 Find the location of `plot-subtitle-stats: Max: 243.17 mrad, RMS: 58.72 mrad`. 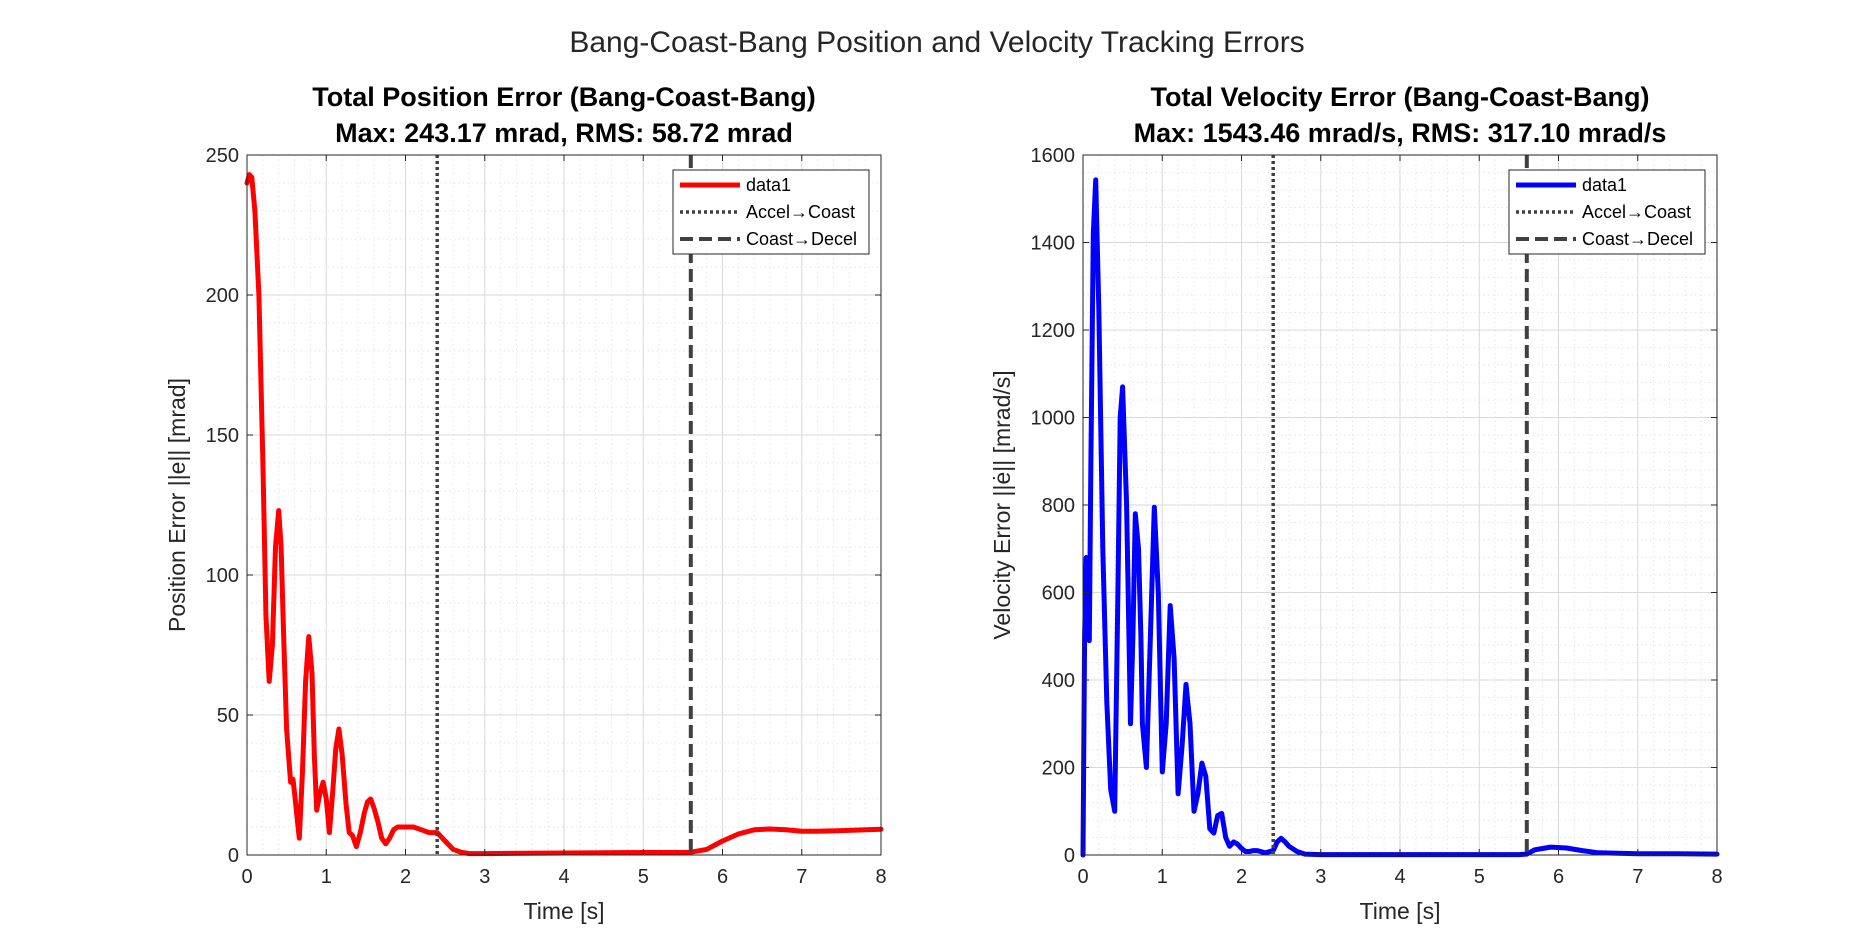

plot-subtitle-stats: Max: 243.17 mrad, RMS: 58.72 mrad is located at coordinates (564, 133).